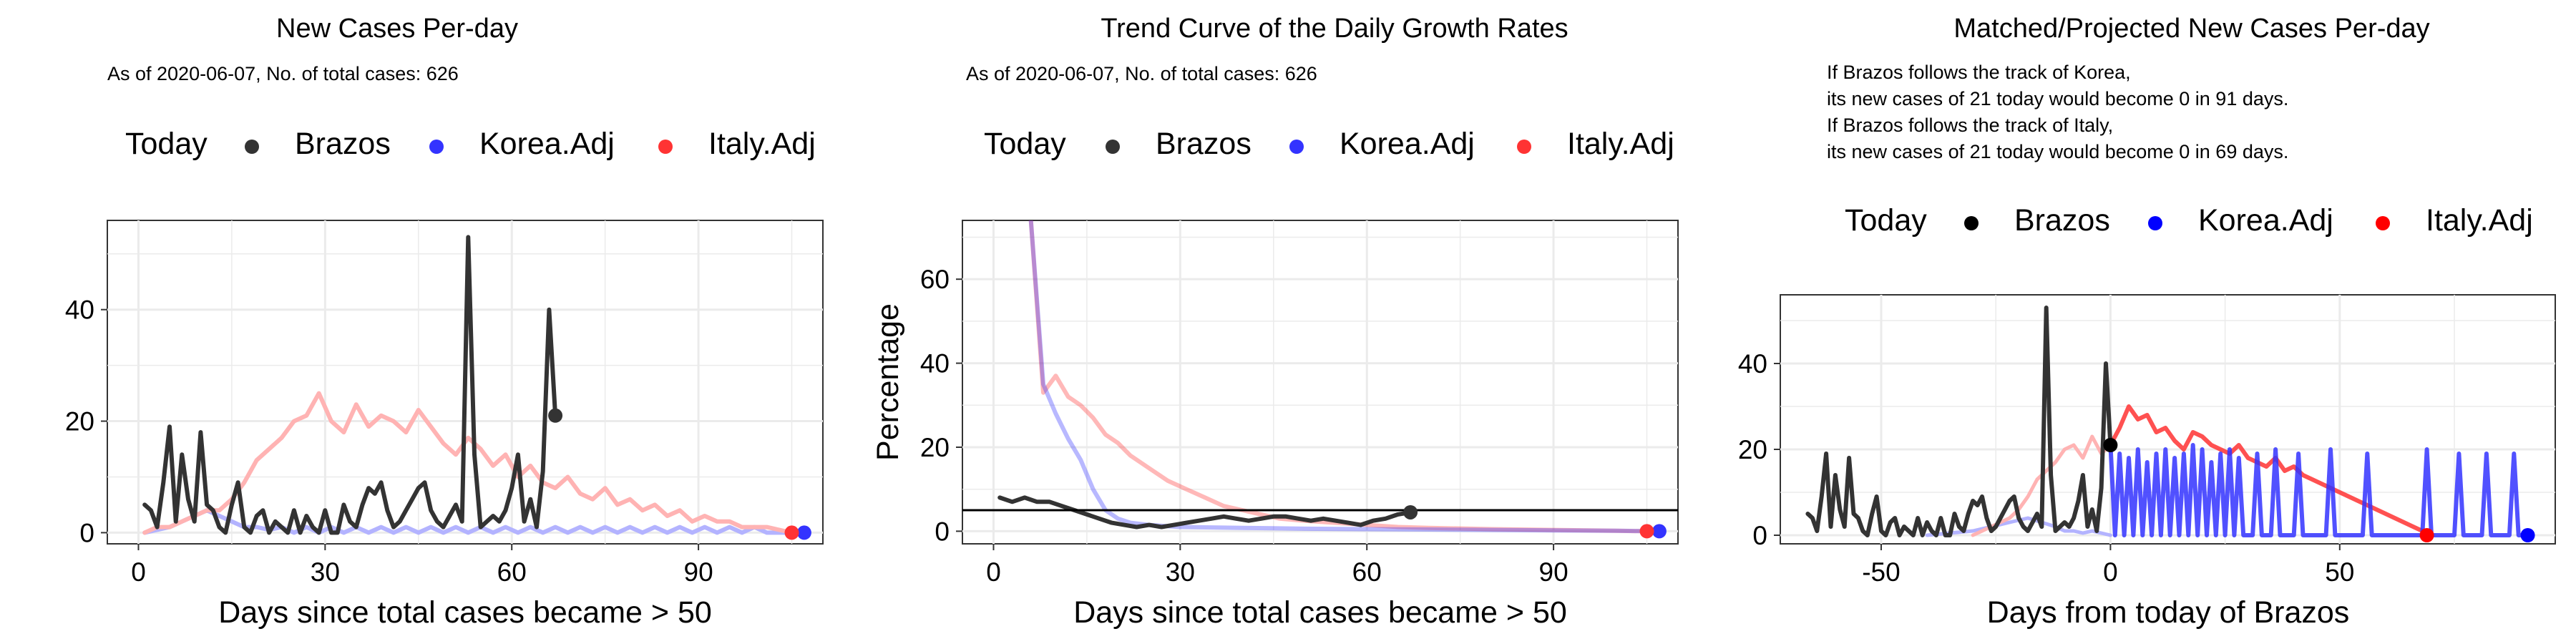 The width and height of the screenshot is (2576, 644). I want to click on panel3-y-ticks: 0 20 40, so click(1759, 449).